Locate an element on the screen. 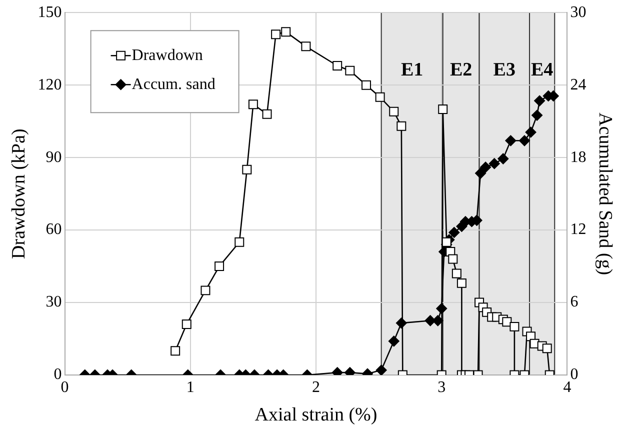 This screenshot has height=433, width=628. band-label: E1 is located at coordinates (412, 70).